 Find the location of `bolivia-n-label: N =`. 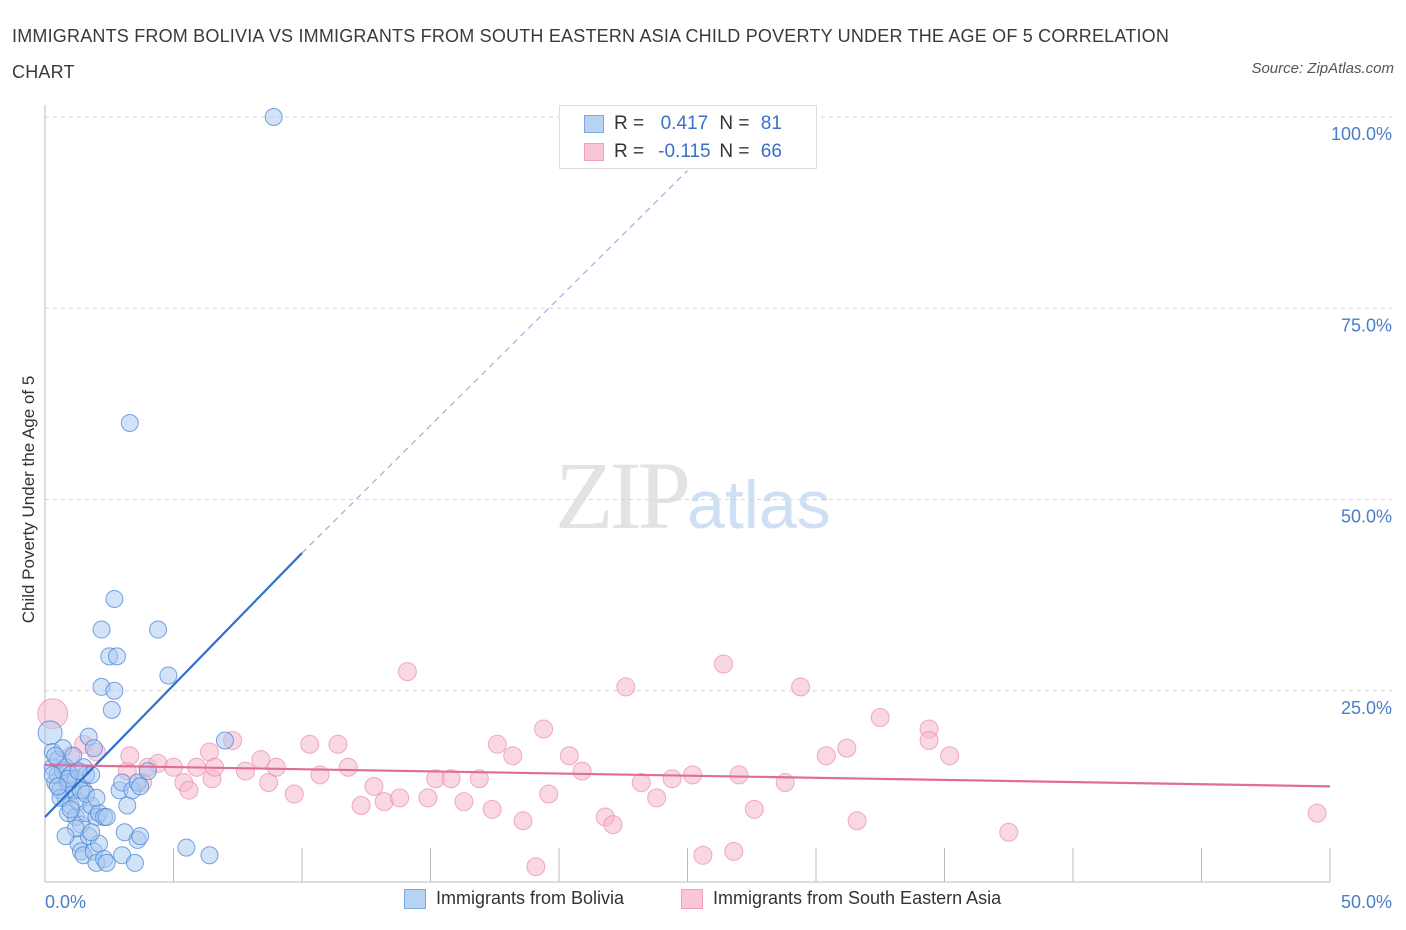

bolivia-n-label: N = is located at coordinates (734, 123).